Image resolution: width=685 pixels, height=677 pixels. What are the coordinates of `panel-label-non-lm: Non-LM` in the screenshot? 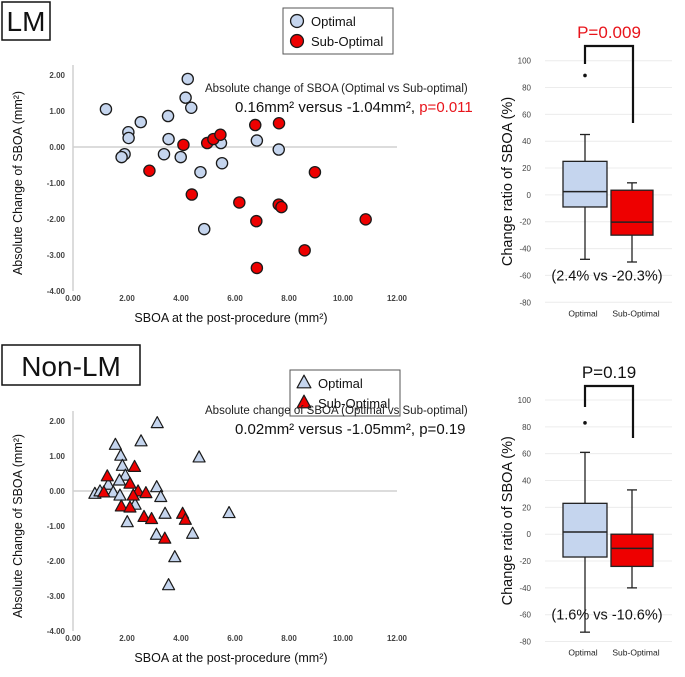 It's located at (71, 365).